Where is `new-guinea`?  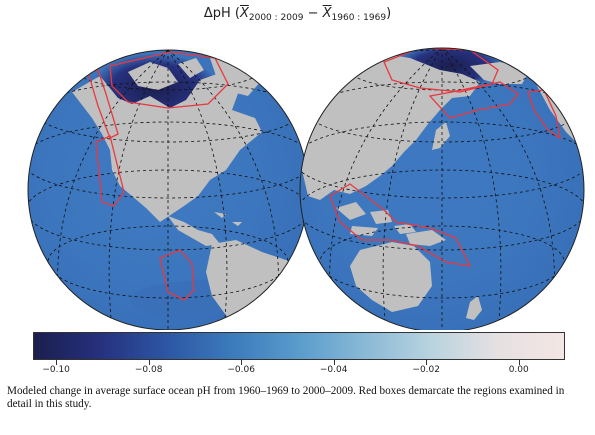
new-guinea is located at coordinates (426, 238).